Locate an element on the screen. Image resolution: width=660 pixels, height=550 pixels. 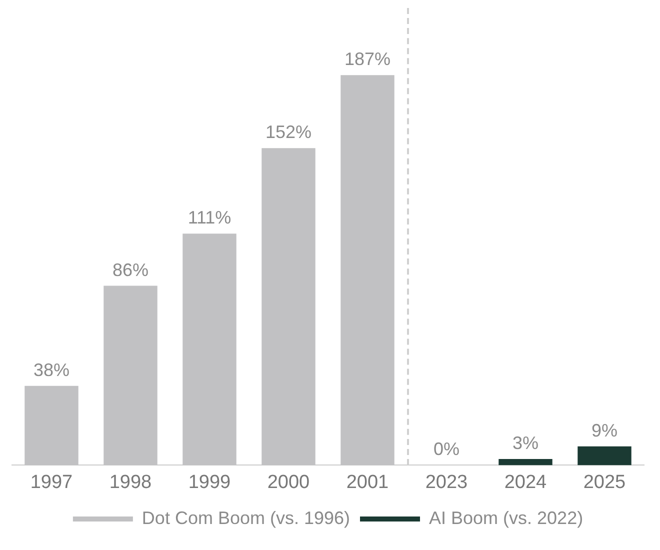
data-label: 187% is located at coordinates (367, 59).